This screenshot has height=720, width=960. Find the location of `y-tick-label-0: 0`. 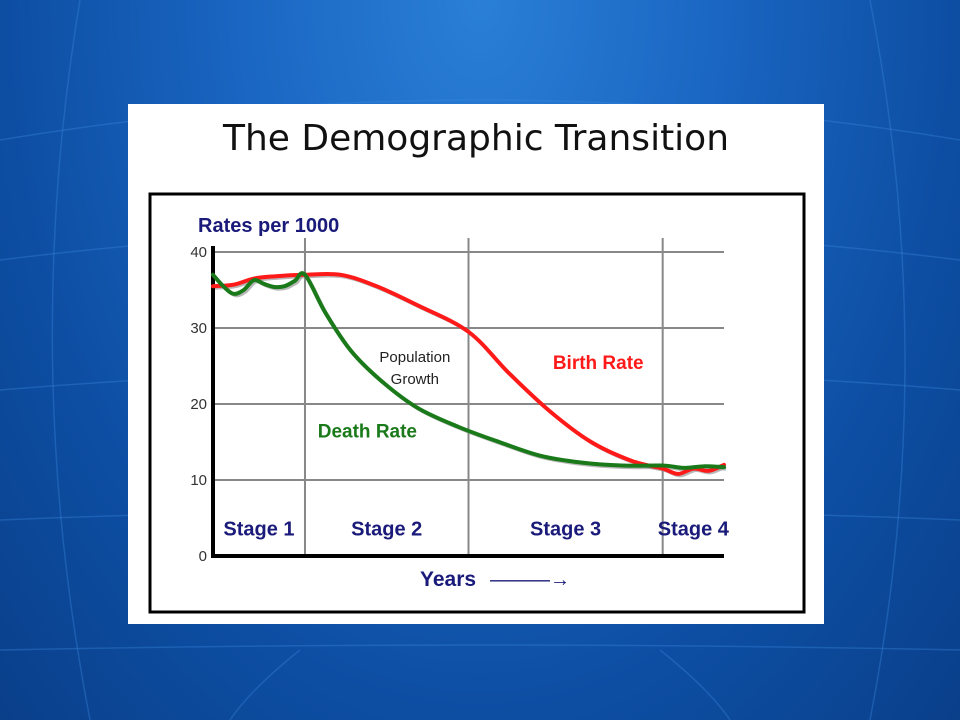

y-tick-label-0: 0 is located at coordinates (203, 556).